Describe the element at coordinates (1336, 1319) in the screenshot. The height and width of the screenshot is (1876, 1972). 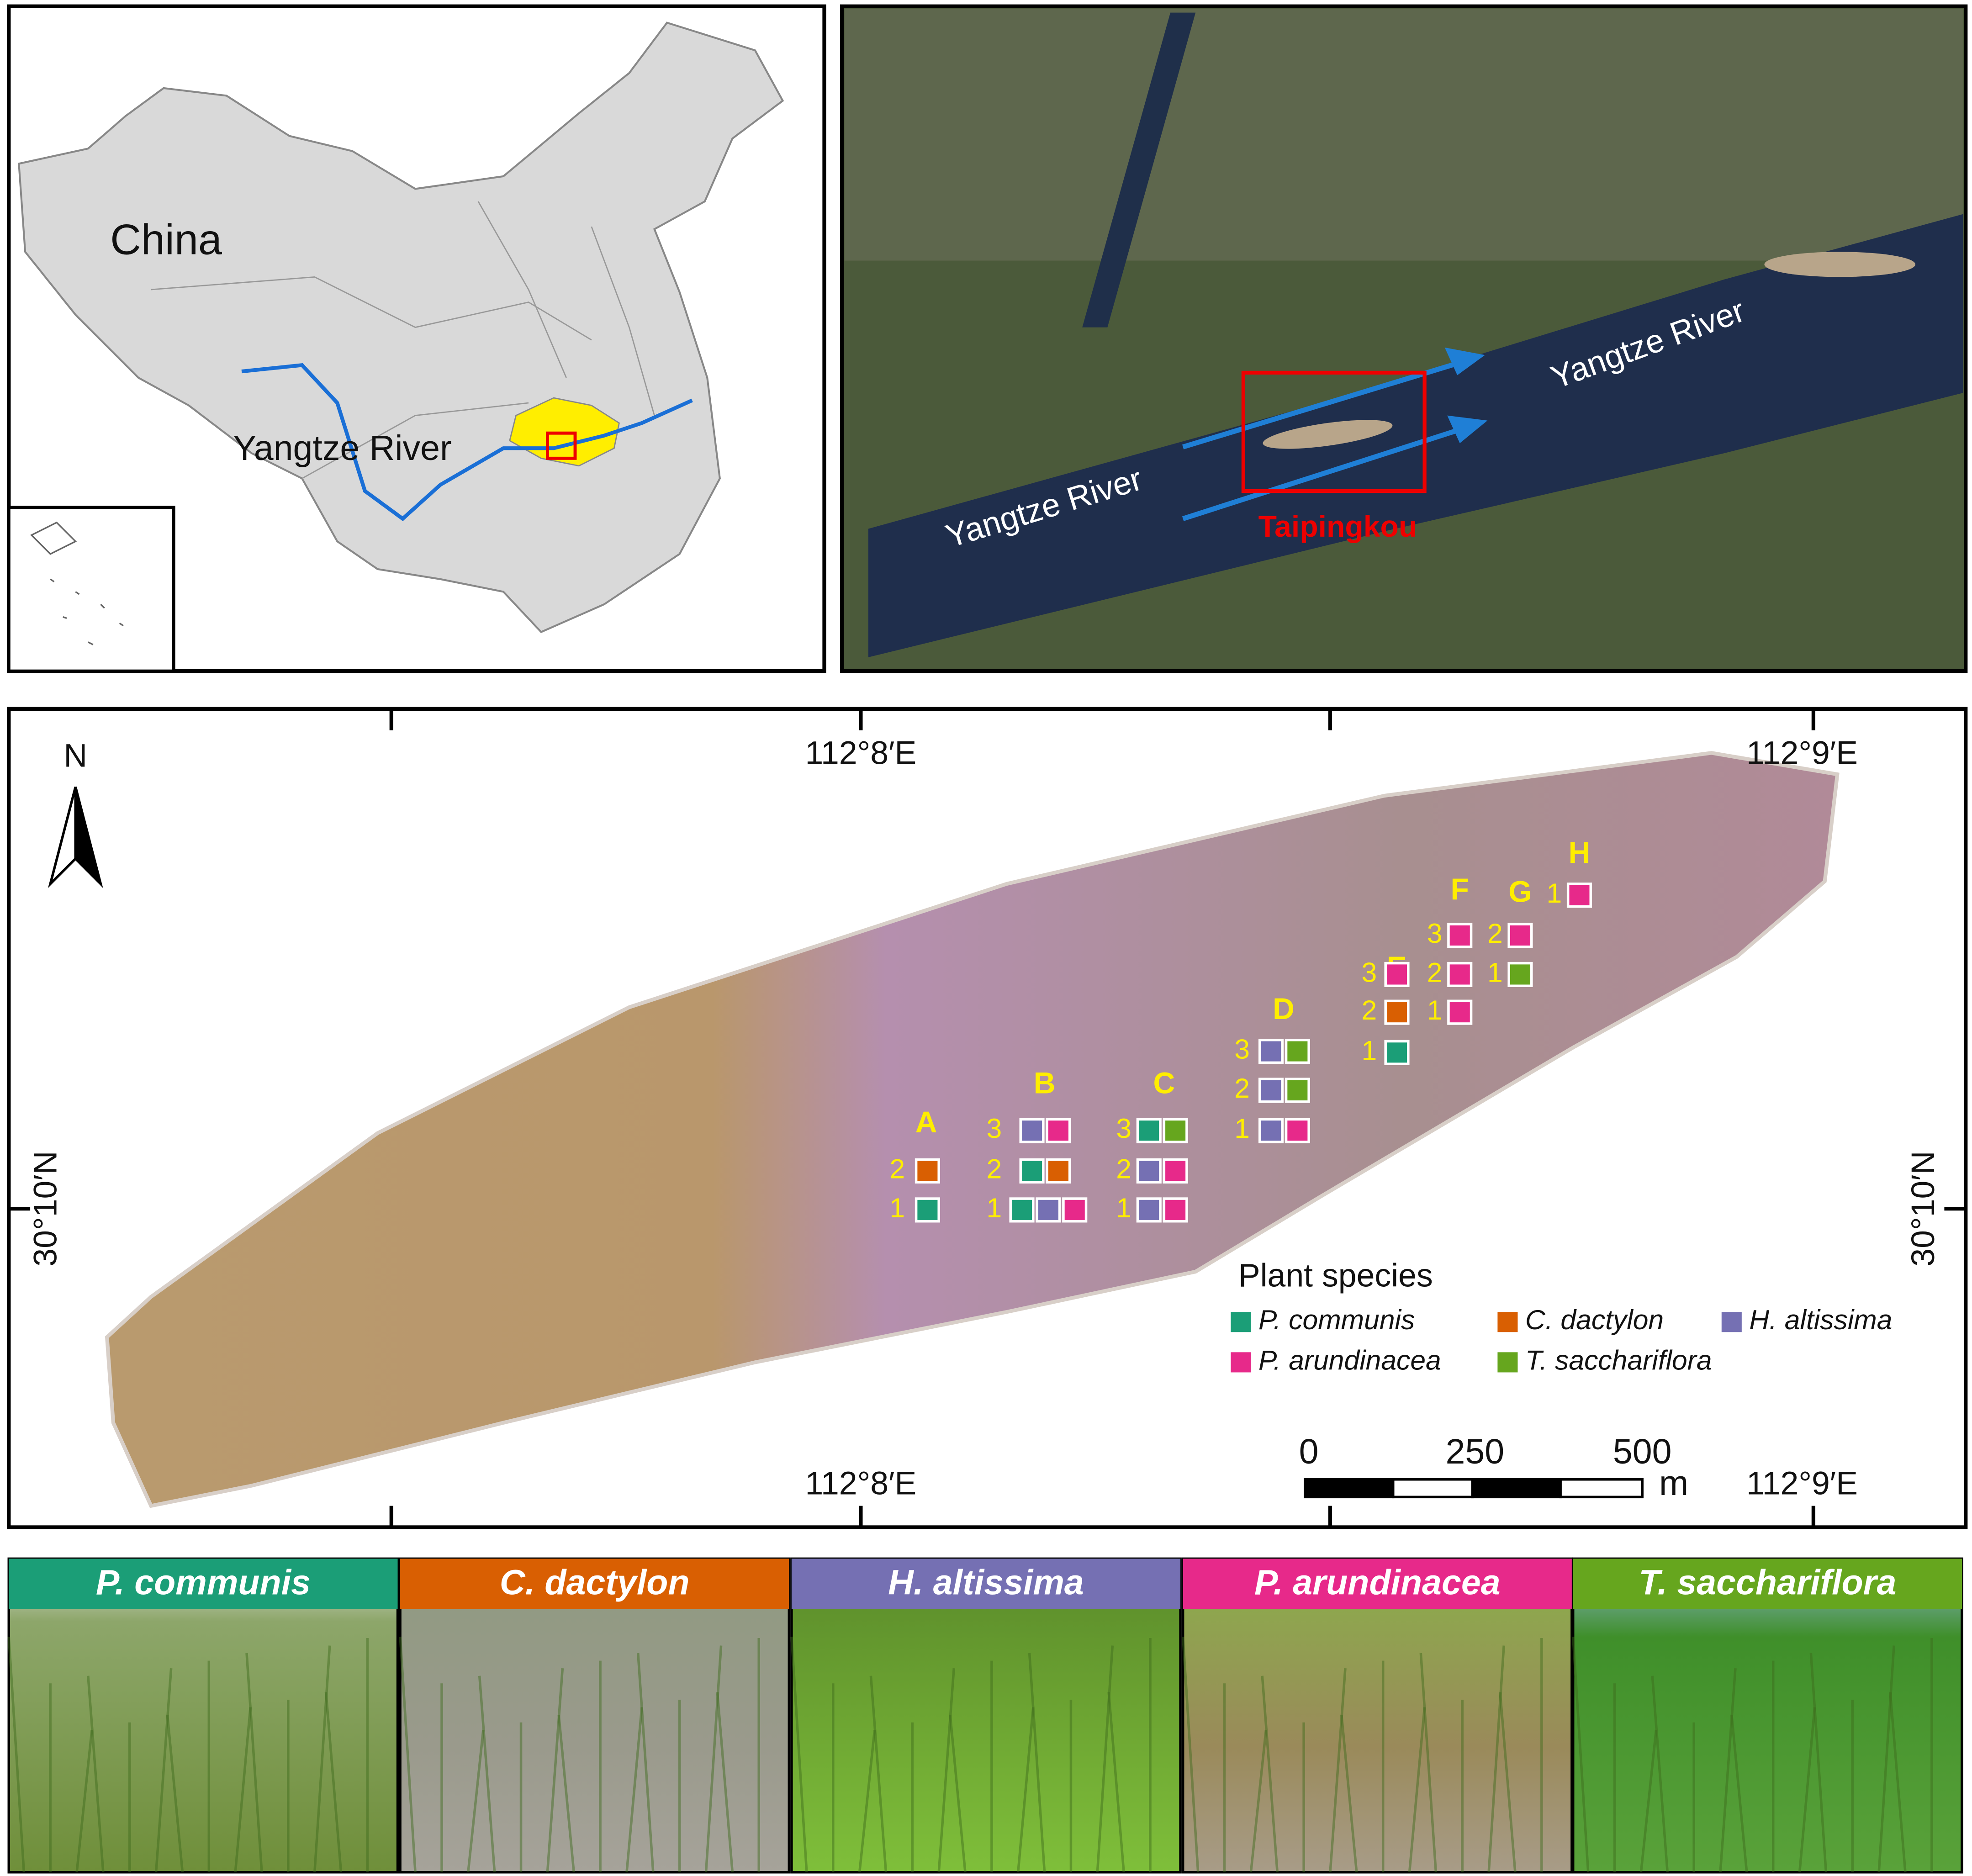
I see `legend-label: P. communis` at that location.